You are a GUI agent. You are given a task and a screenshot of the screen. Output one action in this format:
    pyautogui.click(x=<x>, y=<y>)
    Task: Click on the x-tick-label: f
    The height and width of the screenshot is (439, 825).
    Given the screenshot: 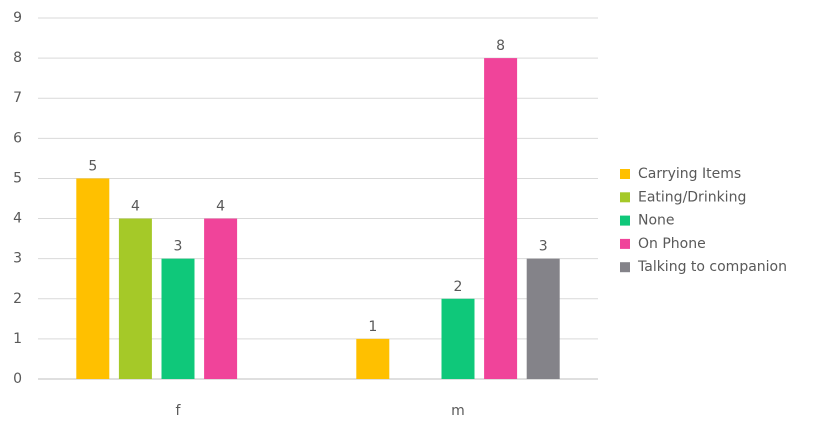 What is the action you would take?
    pyautogui.click(x=179, y=411)
    